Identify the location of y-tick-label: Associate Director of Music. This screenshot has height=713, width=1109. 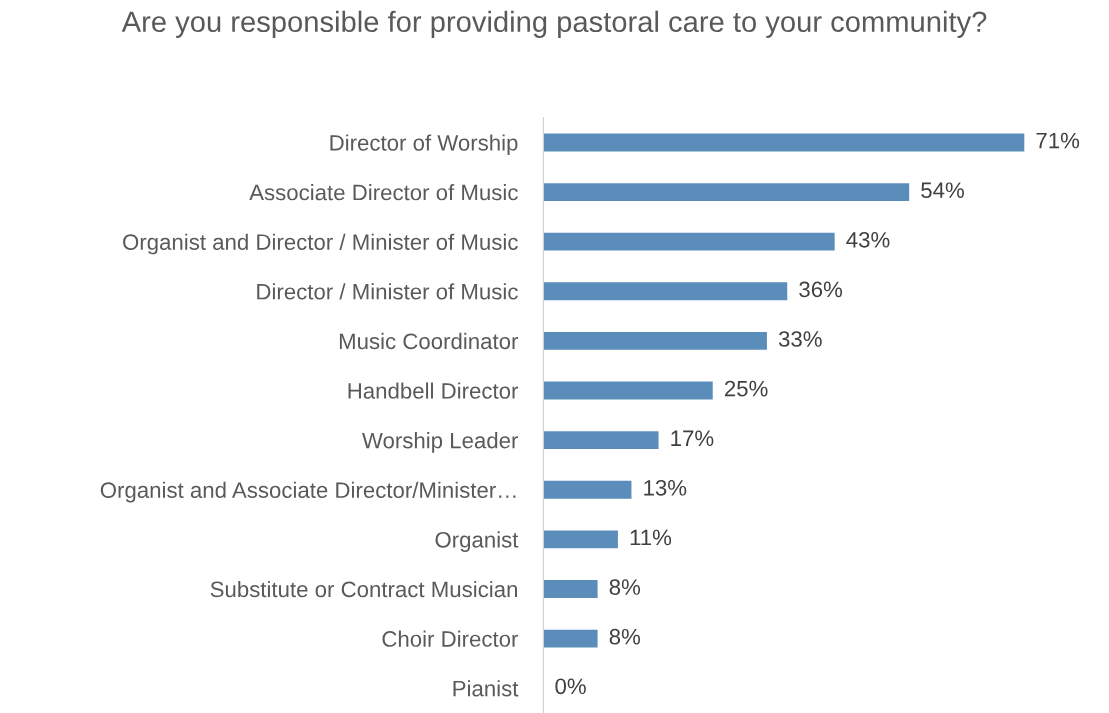
(383, 192).